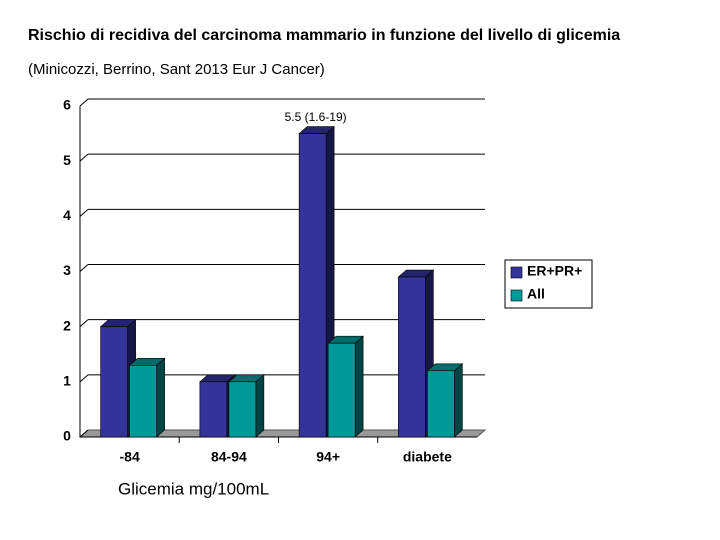 The height and width of the screenshot is (540, 720). I want to click on x-axis-label: Glicemia mg/100mL, so click(193, 488).